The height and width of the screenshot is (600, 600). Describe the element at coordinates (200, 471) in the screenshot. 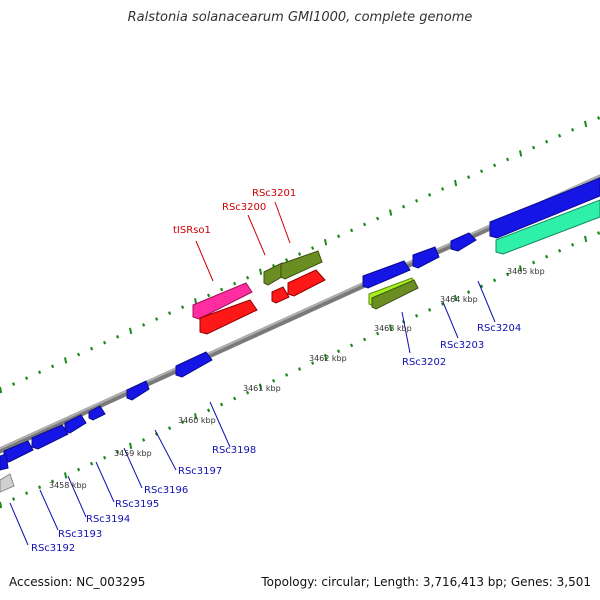

I see `gene-label: RSc3197` at that location.